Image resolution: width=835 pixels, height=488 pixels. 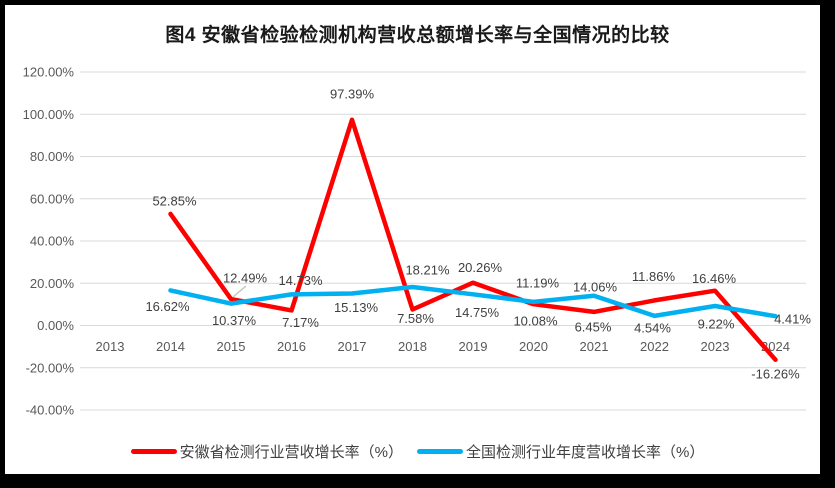 I want to click on national-data-label: 4.41%, so click(x=792, y=319).